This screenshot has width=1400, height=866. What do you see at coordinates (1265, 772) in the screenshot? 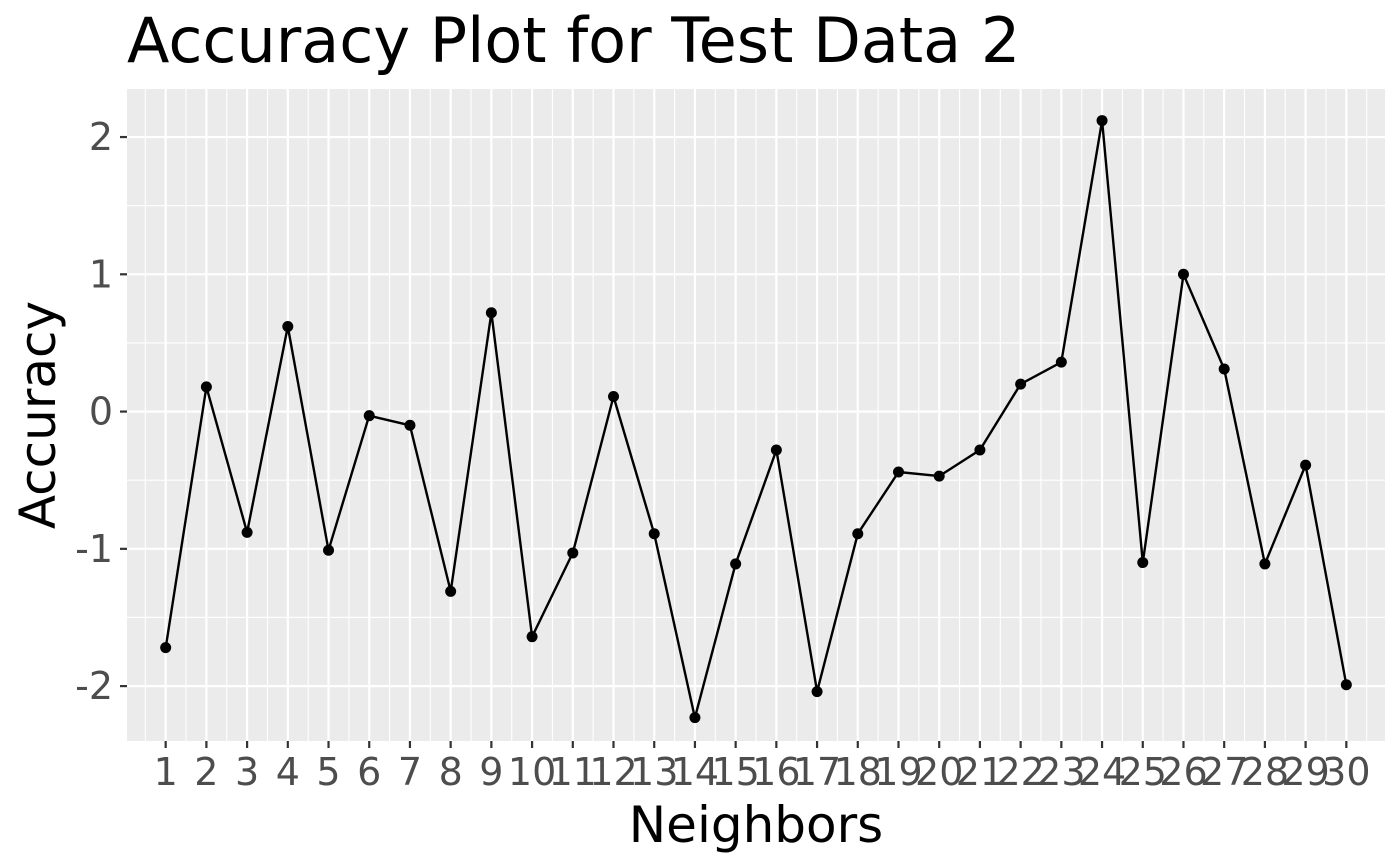
I see `x-tick-label: 28` at bounding box center [1265, 772].